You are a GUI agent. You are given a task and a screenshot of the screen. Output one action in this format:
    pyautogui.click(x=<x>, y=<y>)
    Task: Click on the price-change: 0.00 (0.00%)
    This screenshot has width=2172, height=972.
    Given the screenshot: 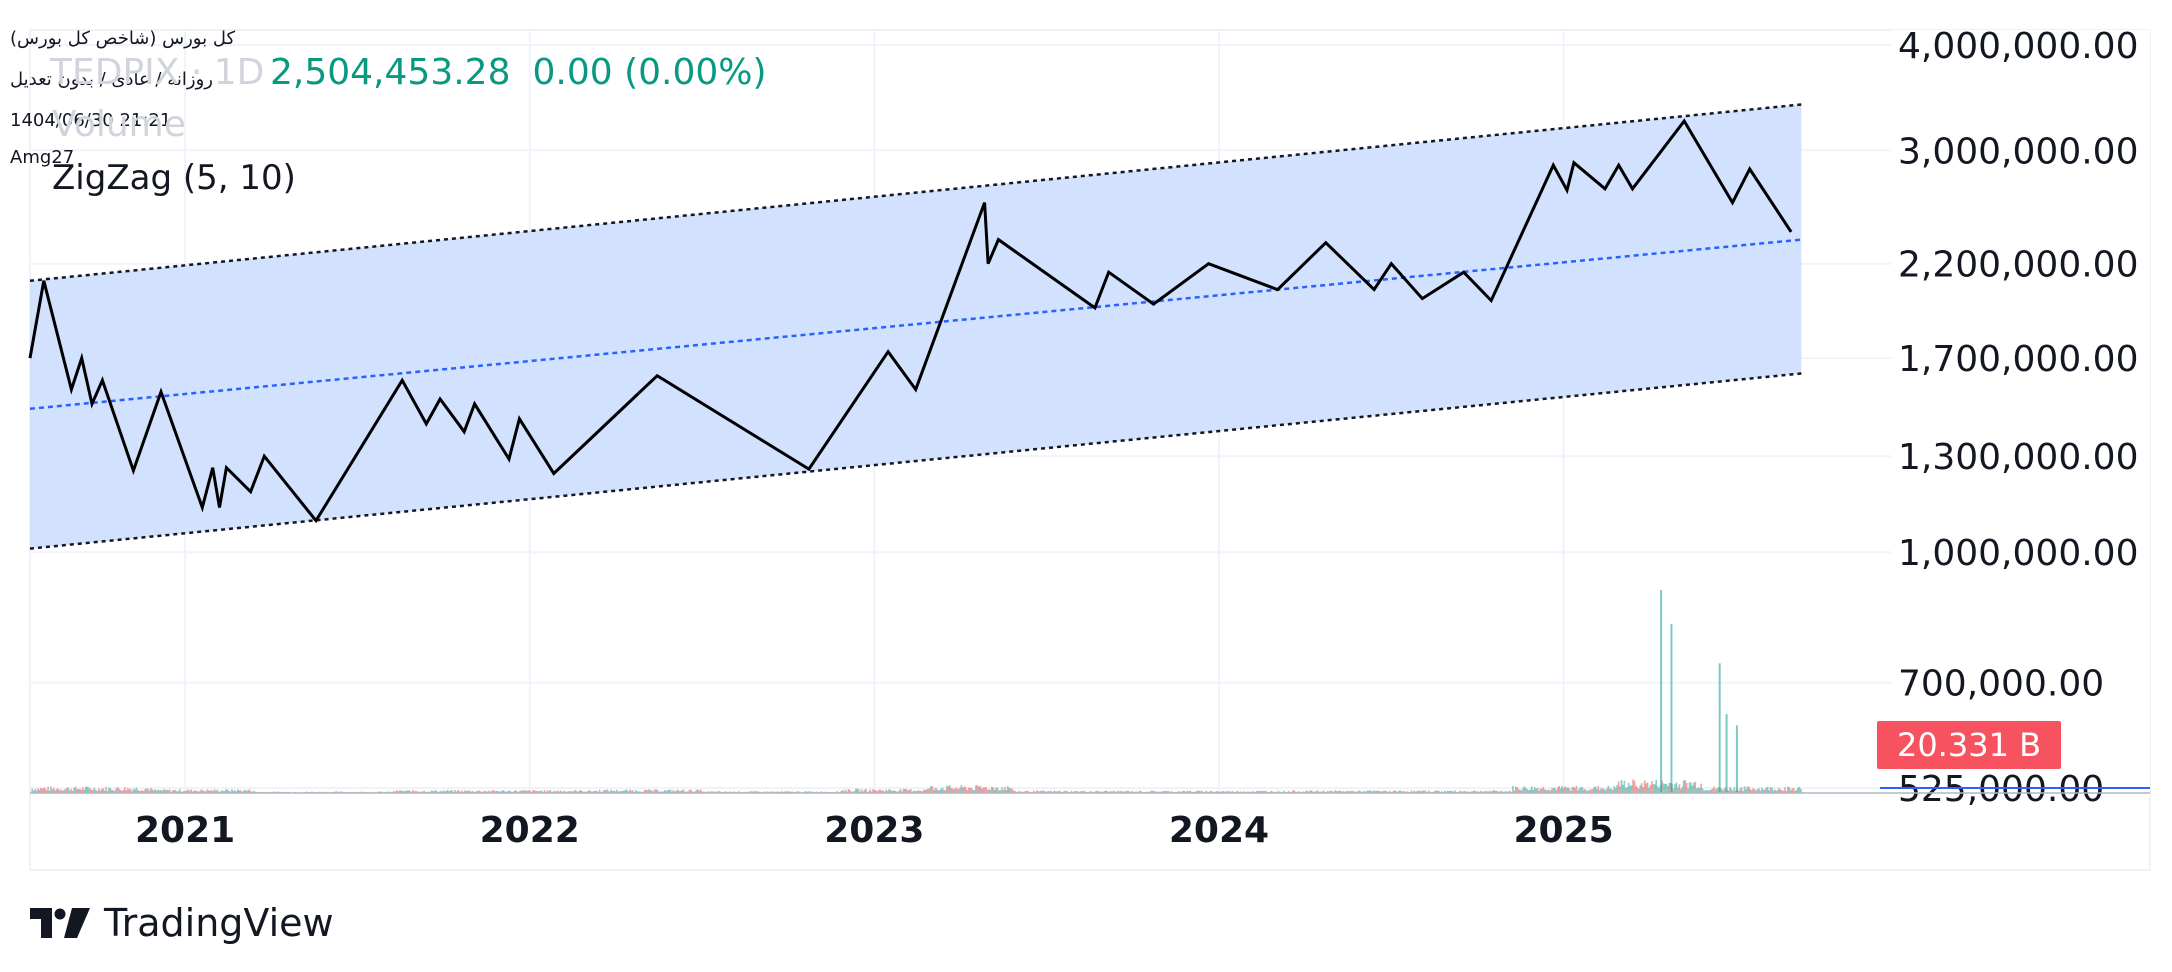 What is the action you would take?
    pyautogui.click(x=649, y=72)
    